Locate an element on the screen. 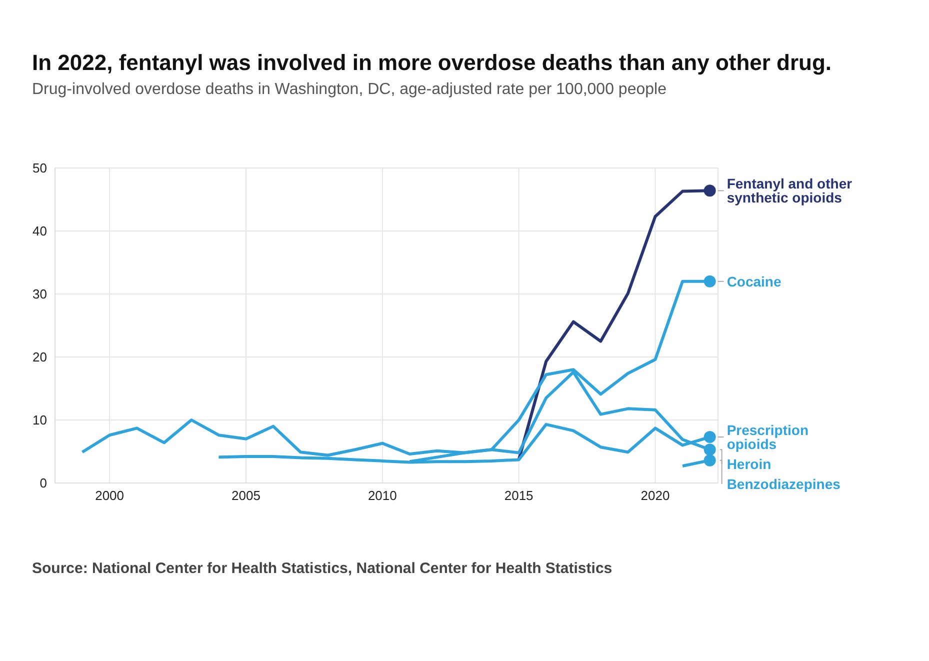  x-tick-label: 2020 is located at coordinates (655, 496).